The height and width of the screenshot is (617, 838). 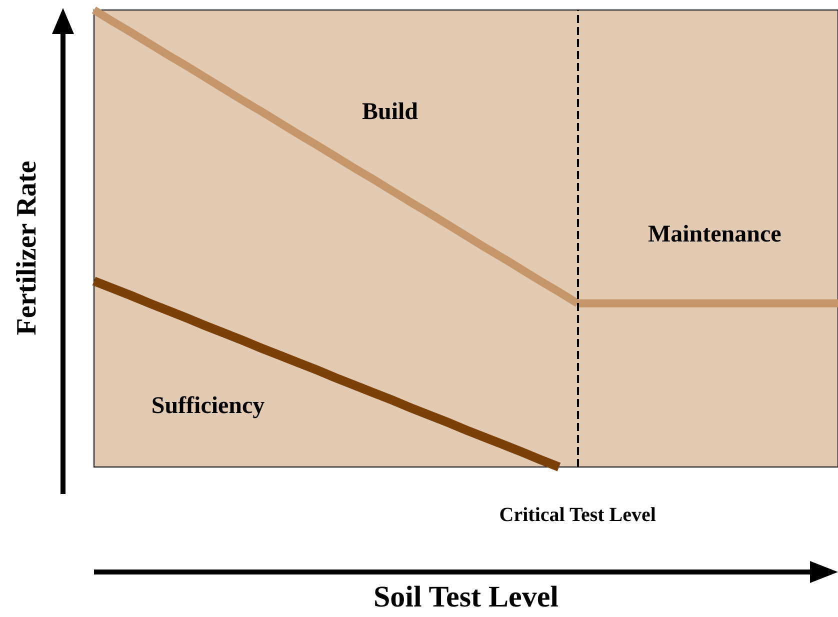 I want to click on x-axis-title: Soil Test Level, so click(x=466, y=597).